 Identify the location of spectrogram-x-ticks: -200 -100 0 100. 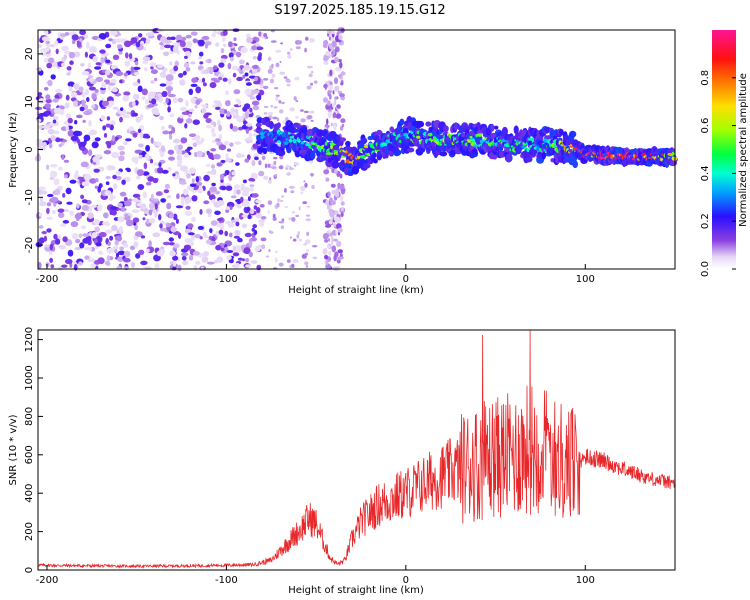
(315, 274).